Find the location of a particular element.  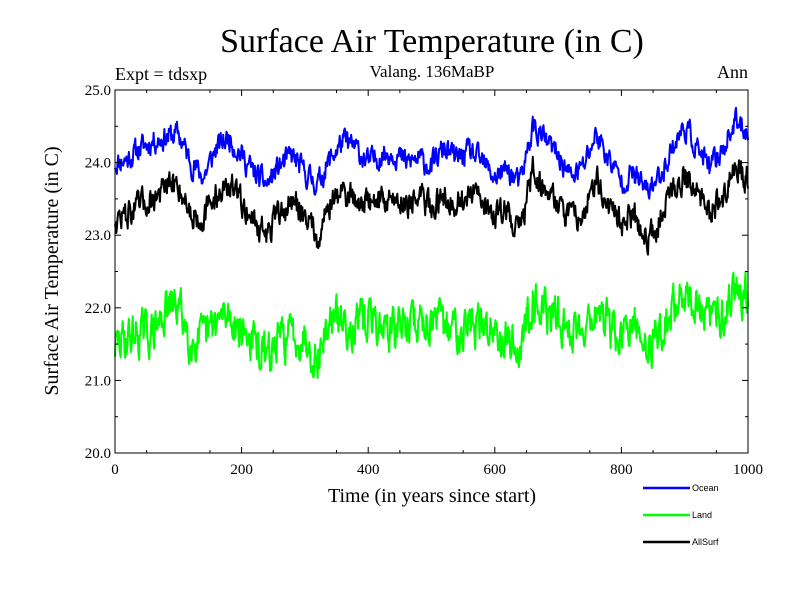

y-tick-label: 20.0 is located at coordinates (98, 454).